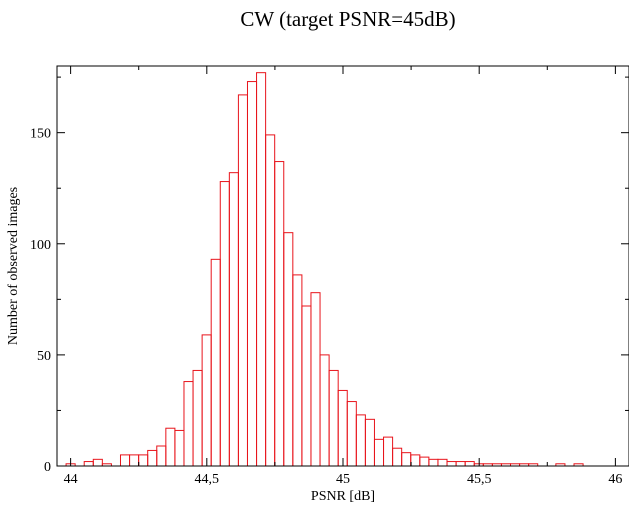 The width and height of the screenshot is (629, 507). Describe the element at coordinates (479, 479) in the screenshot. I see `x-tick-label: 45,5` at that location.